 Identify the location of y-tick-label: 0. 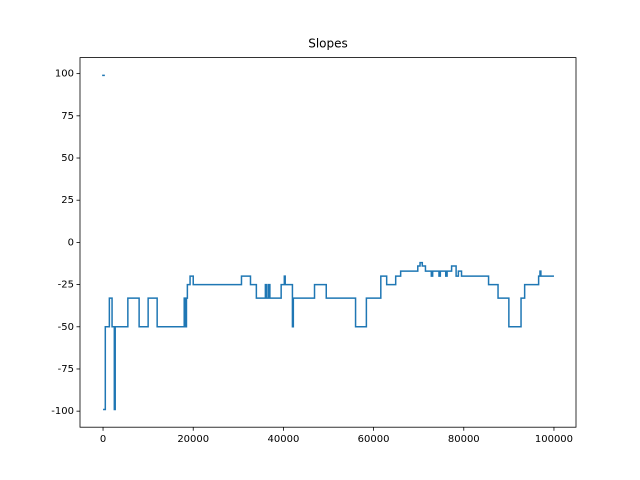
(71, 242).